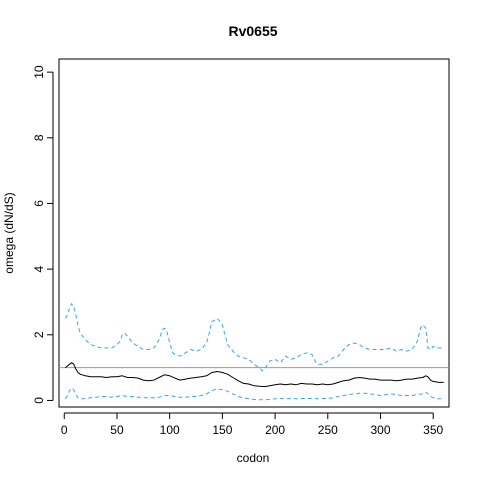 The width and height of the screenshot is (480, 480). I want to click on y-tick-label: 6, so click(39, 203).